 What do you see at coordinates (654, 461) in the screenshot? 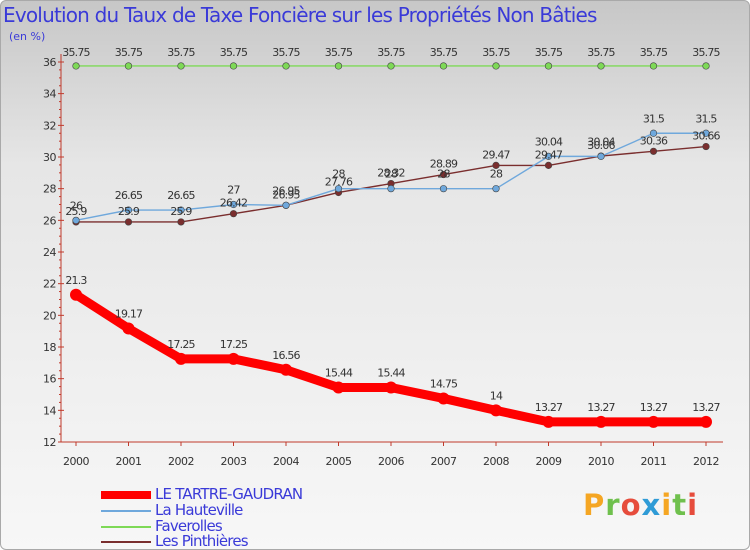
I see `x-tick-label: 2011` at bounding box center [654, 461].